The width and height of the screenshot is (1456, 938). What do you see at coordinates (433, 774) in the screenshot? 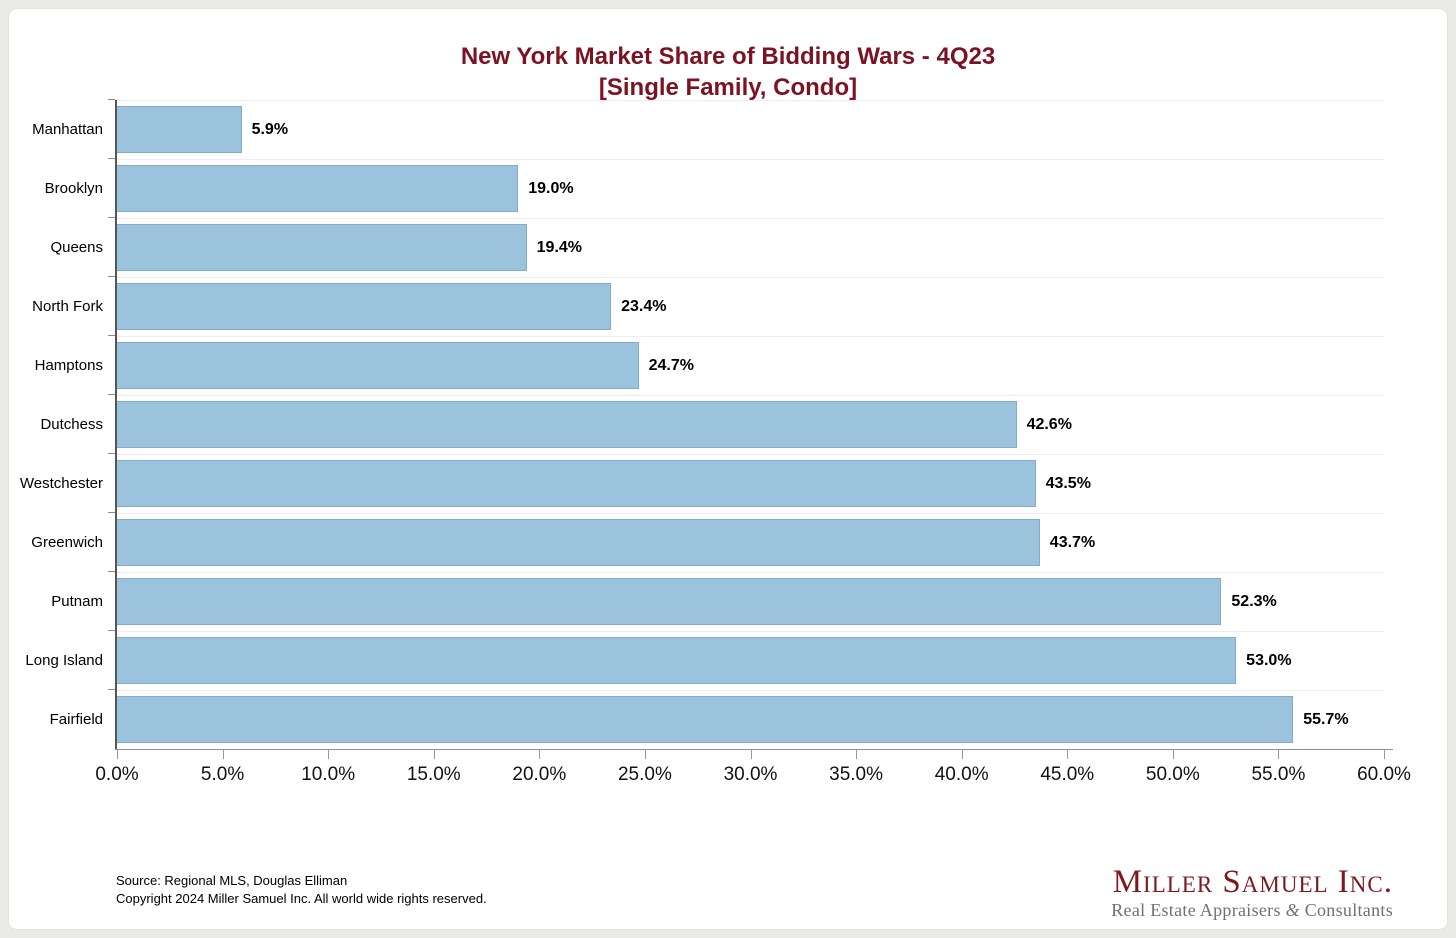
I see `x-tick-label: 15.0%` at bounding box center [433, 774].